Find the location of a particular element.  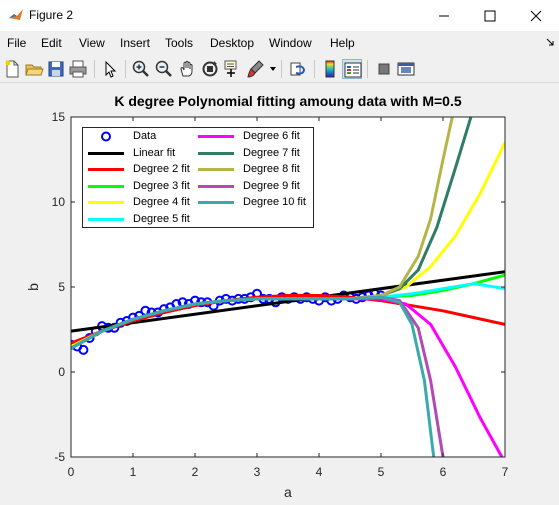

x-tick-label: 3 is located at coordinates (257, 472).